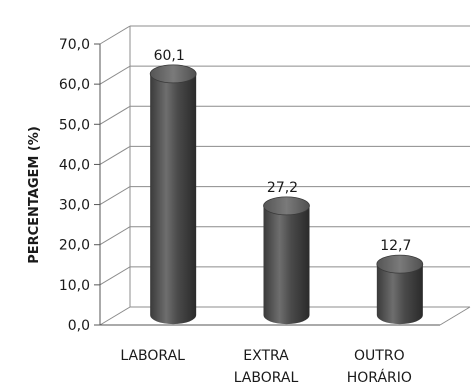 The image size is (473, 391). Describe the element at coordinates (379, 377) in the screenshot. I see `category-label: HORÁRIO` at that location.